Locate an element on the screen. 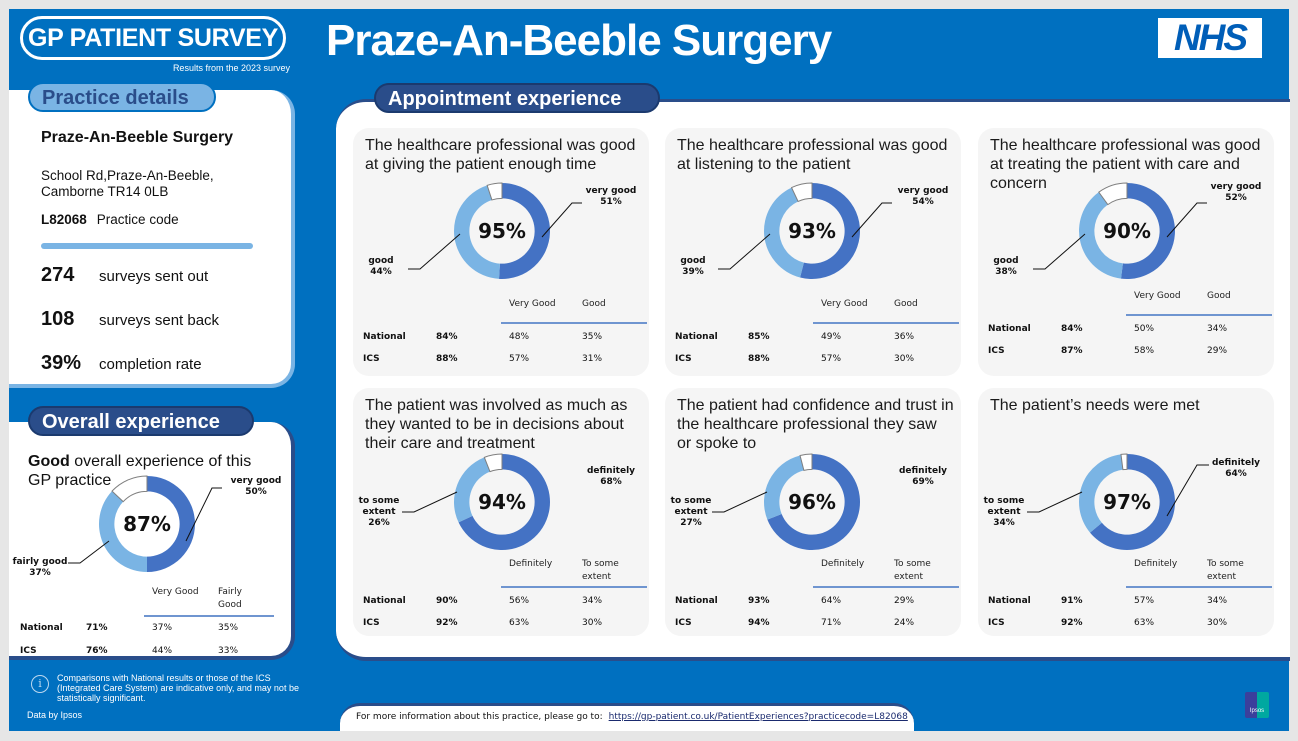 This screenshot has width=1298, height=741. overall-question-rest: overall experience of this GP practice is located at coordinates (140, 471).